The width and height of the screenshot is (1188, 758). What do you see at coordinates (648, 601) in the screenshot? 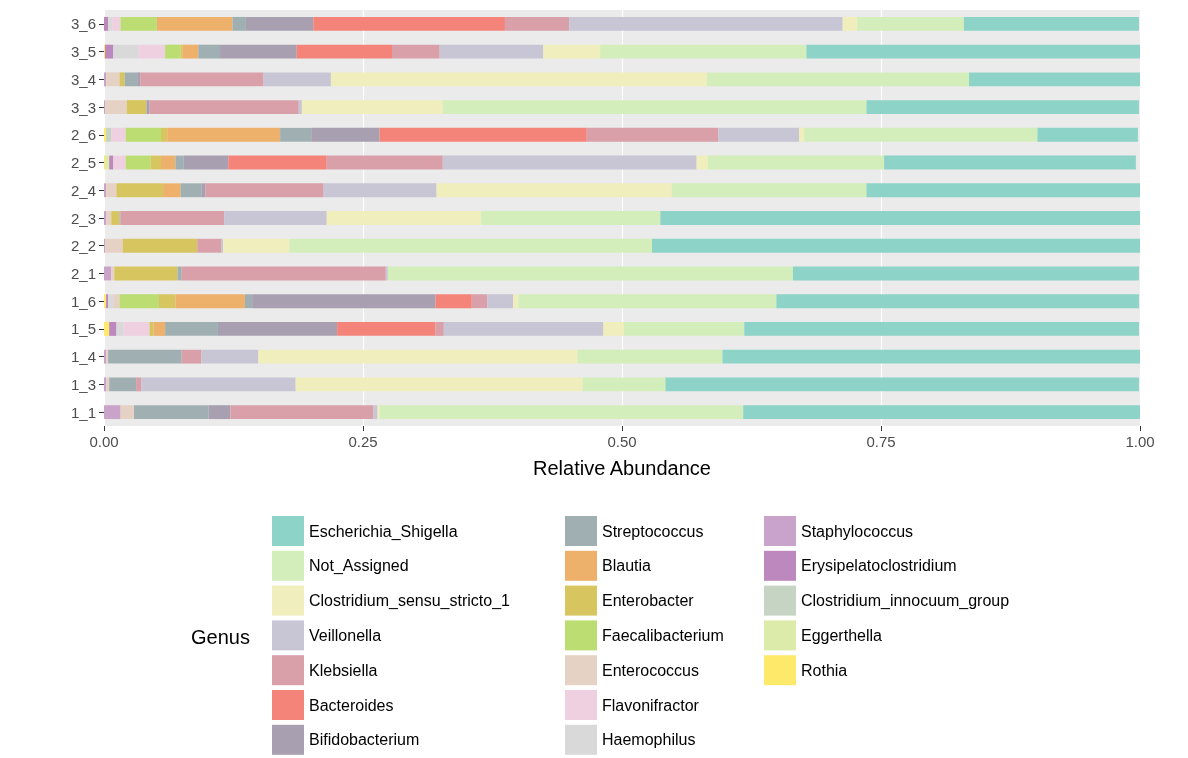
I see `legend-label: Enterobacter` at bounding box center [648, 601].